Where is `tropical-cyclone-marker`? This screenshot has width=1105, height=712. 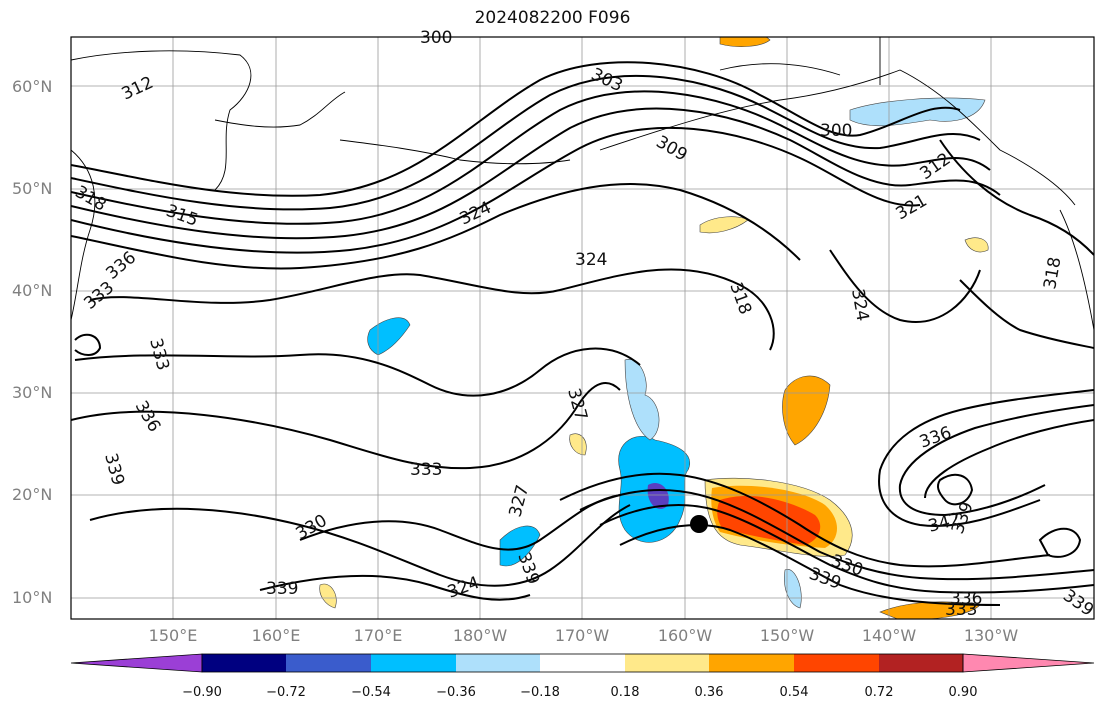 tropical-cyclone-marker is located at coordinates (699, 524).